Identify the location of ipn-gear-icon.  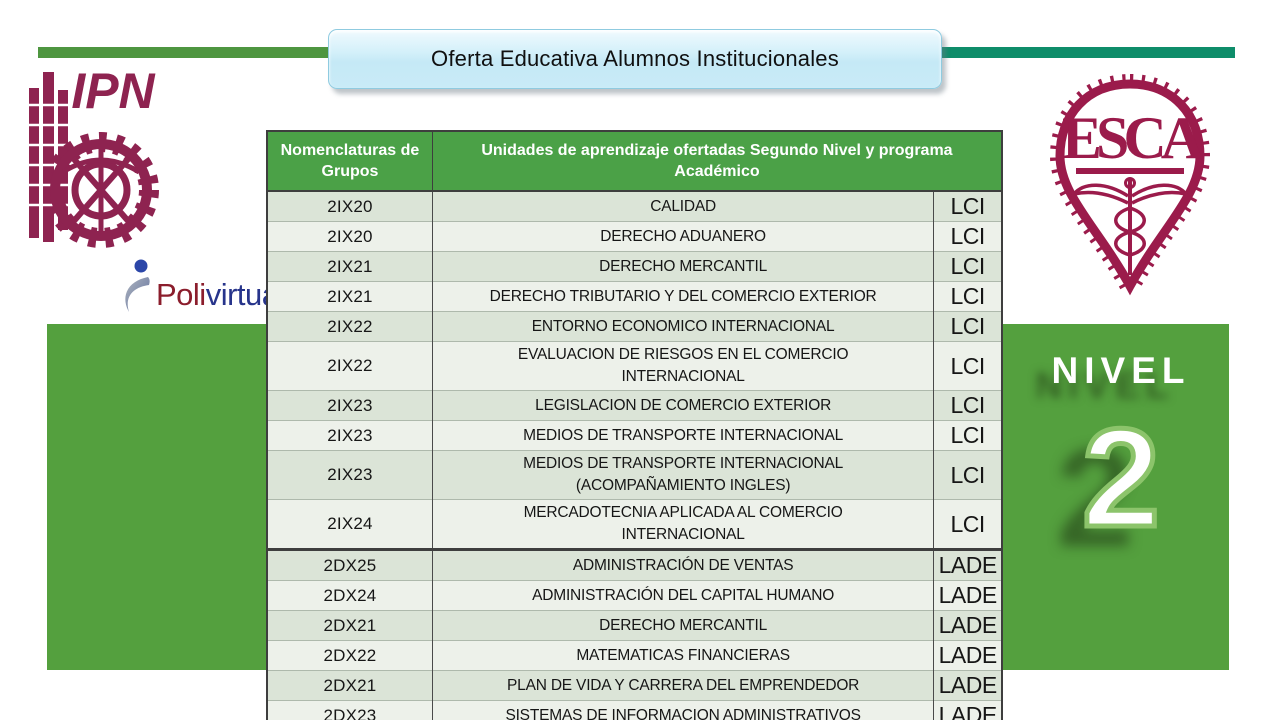
(101, 190).